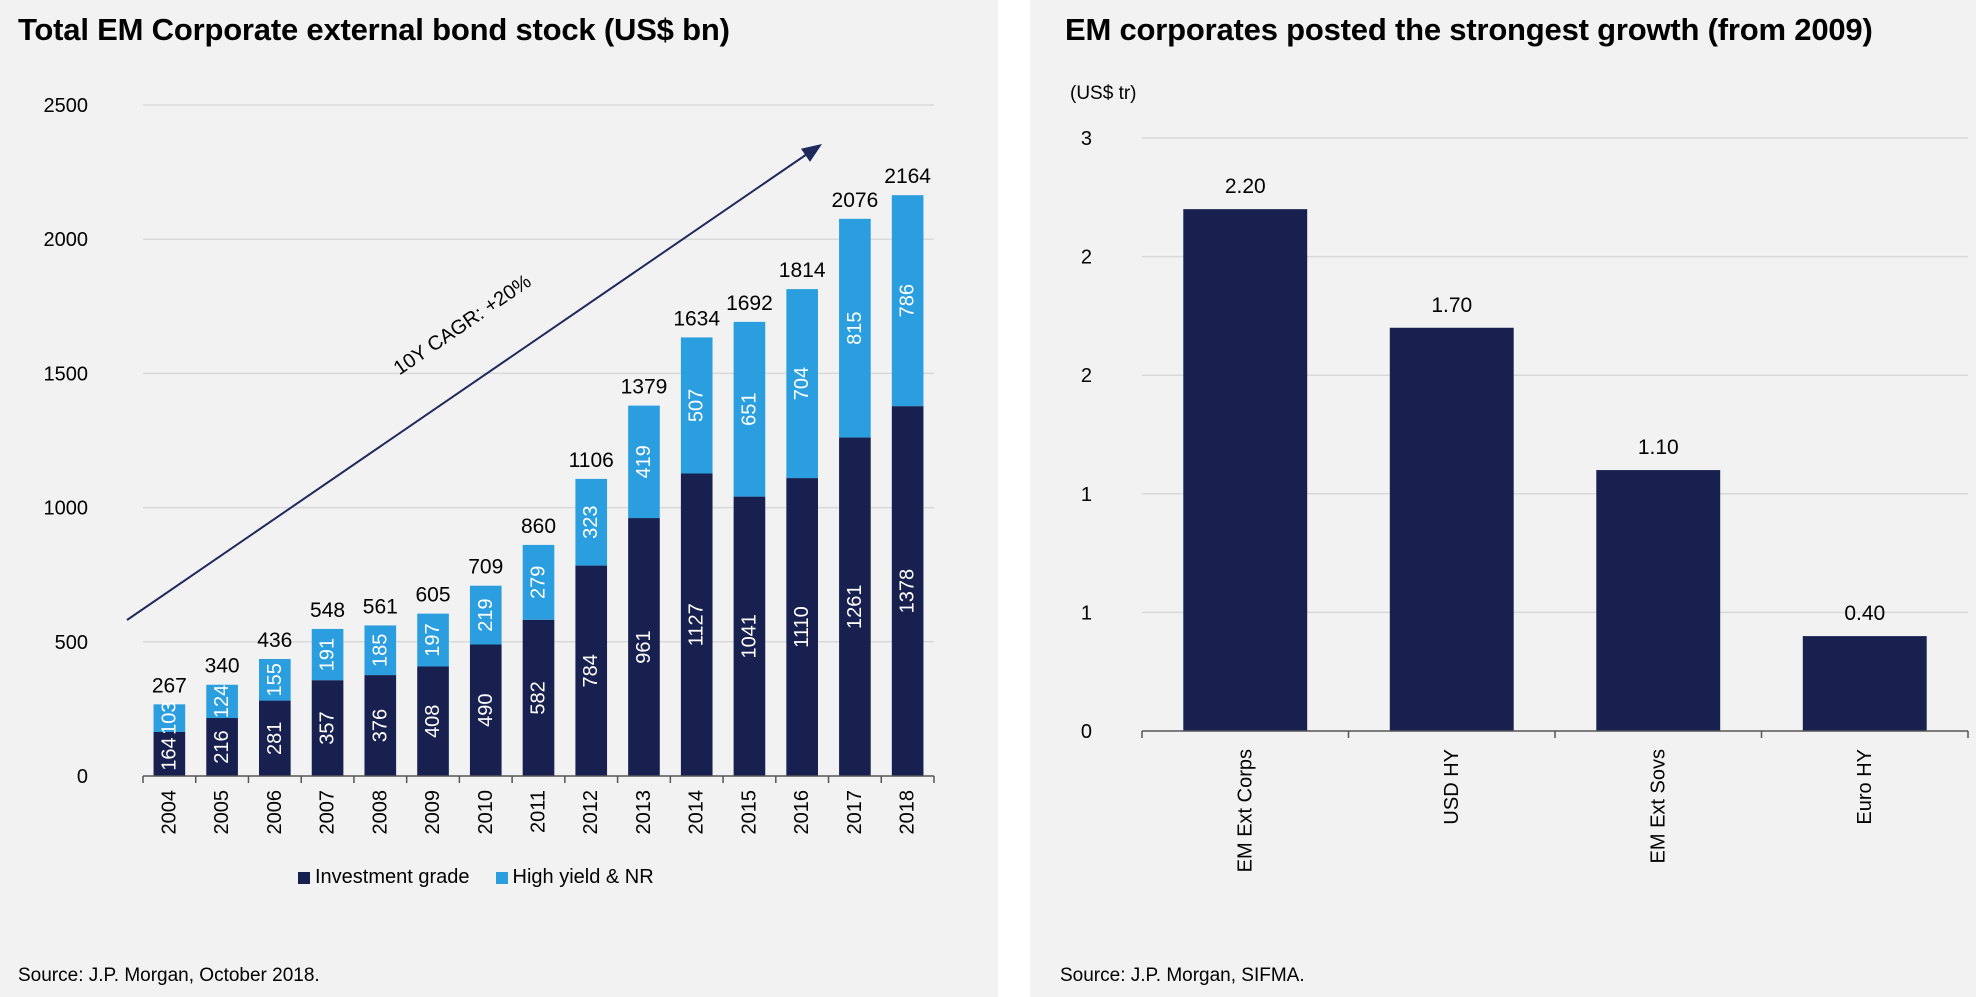 Image resolution: width=1976 pixels, height=997 pixels. What do you see at coordinates (82, 777) in the screenshot?
I see `y-tick-label: 0` at bounding box center [82, 777].